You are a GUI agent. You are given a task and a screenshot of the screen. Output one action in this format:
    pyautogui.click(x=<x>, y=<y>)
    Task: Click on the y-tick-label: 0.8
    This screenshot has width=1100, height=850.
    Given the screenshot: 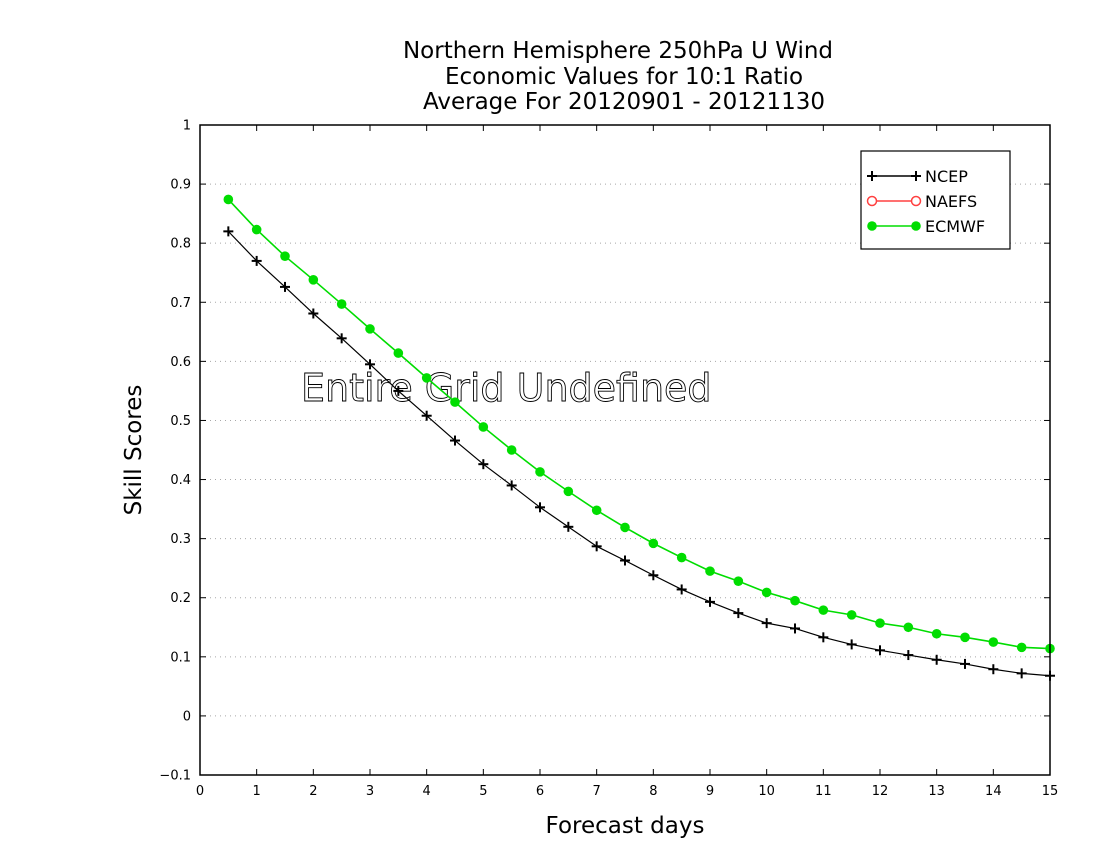 What is the action you would take?
    pyautogui.click(x=180, y=244)
    